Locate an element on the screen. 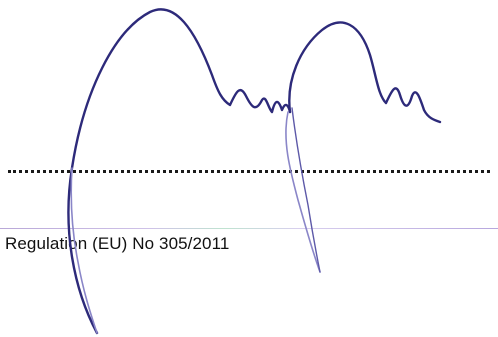 This screenshot has width=498, height=337. signature-left-descender is located at coordinates (84, 250).